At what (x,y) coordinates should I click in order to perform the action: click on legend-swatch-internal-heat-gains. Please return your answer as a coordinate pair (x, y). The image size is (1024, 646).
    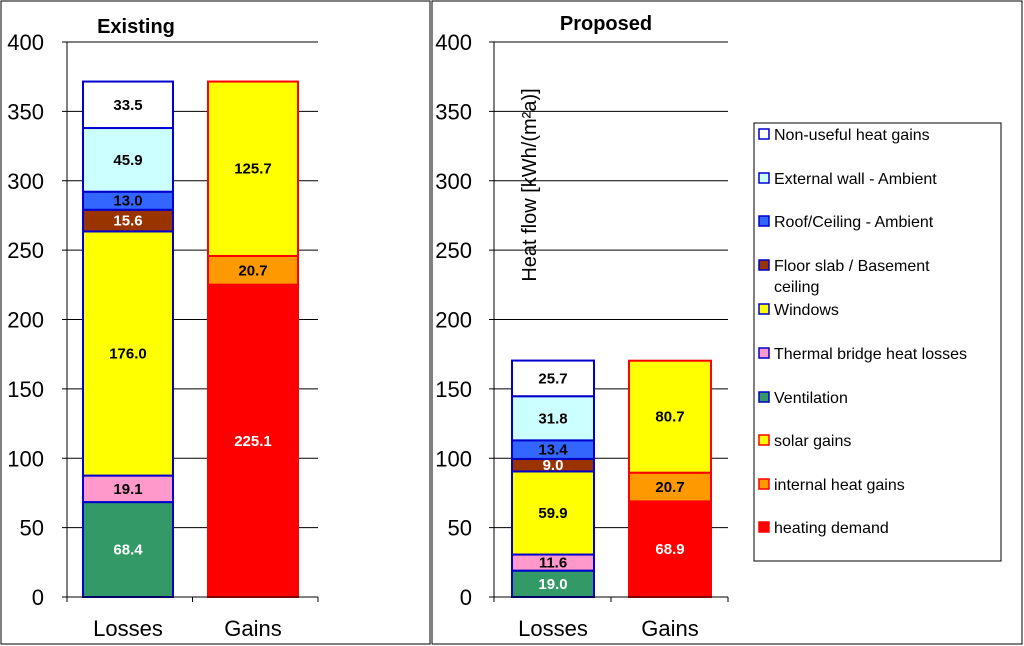
    Looking at the image, I should click on (764, 484).